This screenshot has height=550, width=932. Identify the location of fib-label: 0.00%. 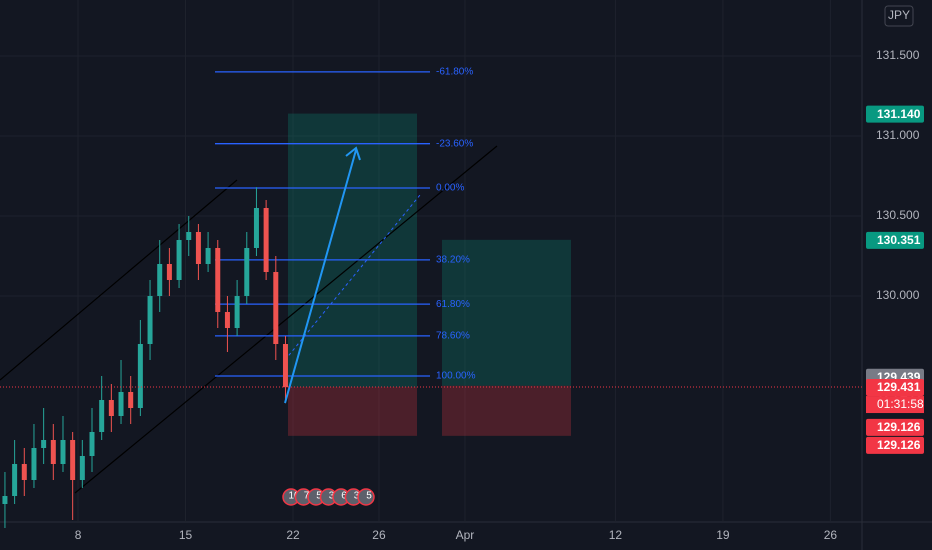
(450, 188).